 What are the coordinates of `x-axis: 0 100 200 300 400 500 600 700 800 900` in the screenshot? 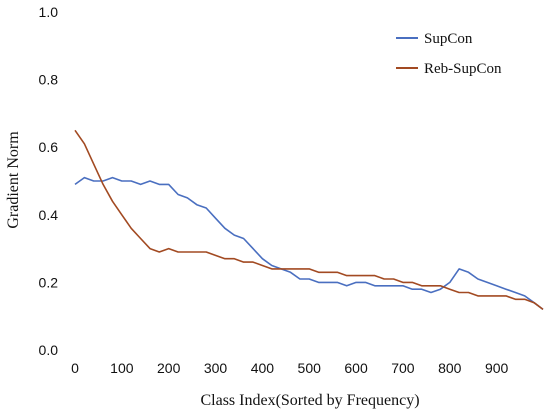 It's located at (289, 368).